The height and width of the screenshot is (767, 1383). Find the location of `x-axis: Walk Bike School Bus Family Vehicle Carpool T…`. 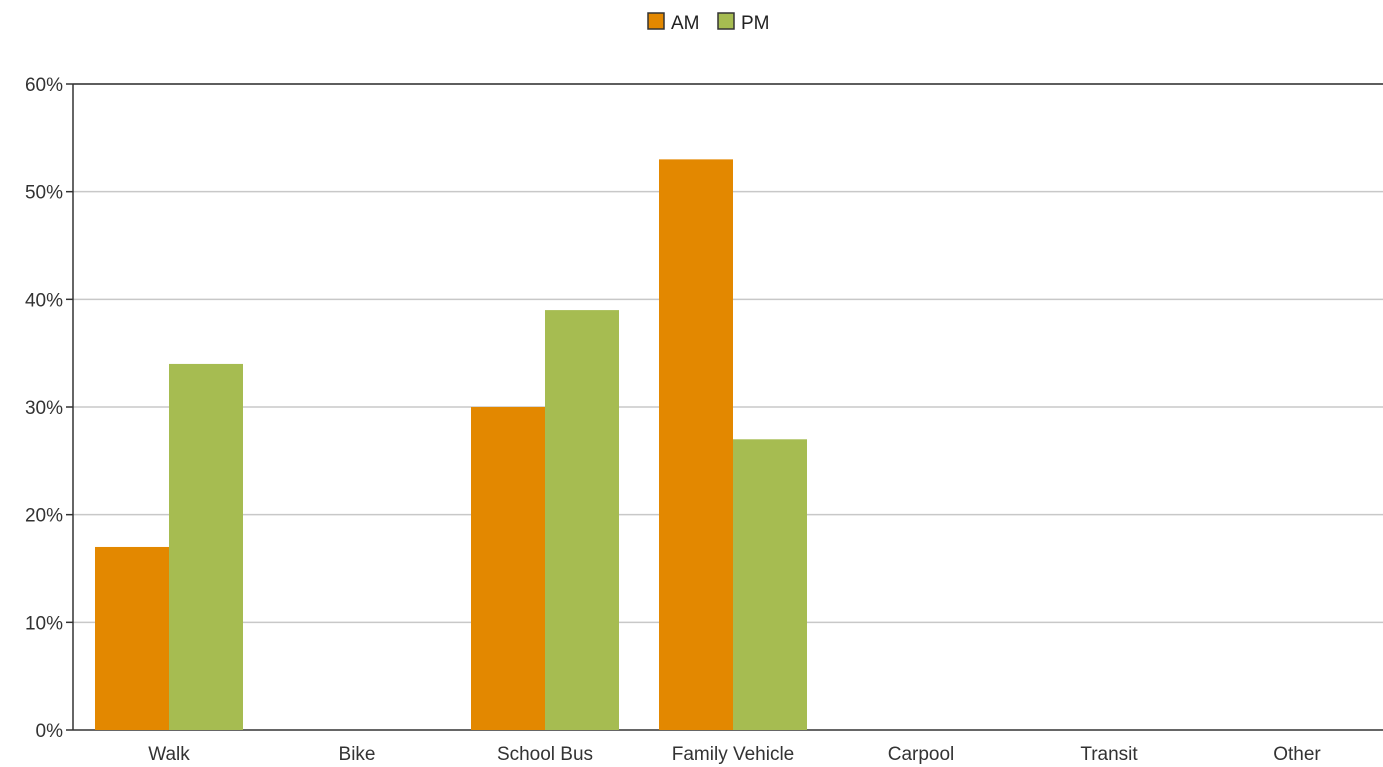

x-axis: Walk Bike School Bus Family Vehicle Carpool T… is located at coordinates (728, 747).